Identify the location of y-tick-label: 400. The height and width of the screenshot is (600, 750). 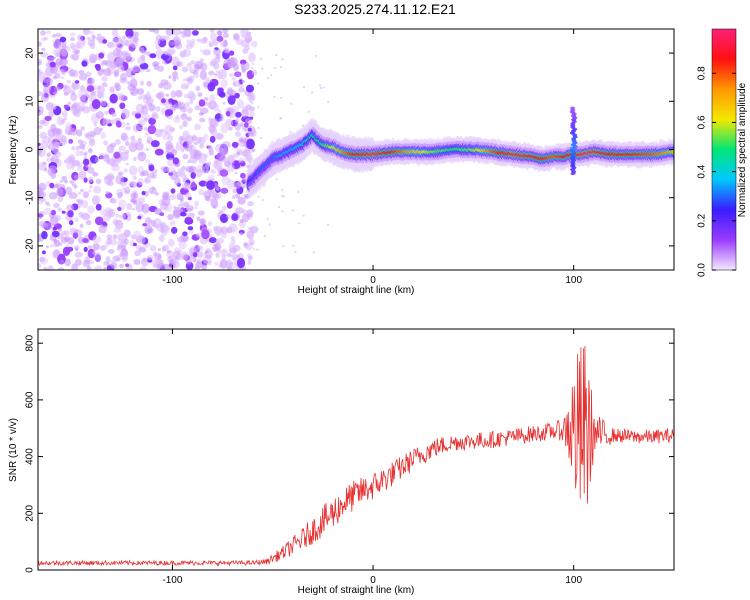
(30, 456).